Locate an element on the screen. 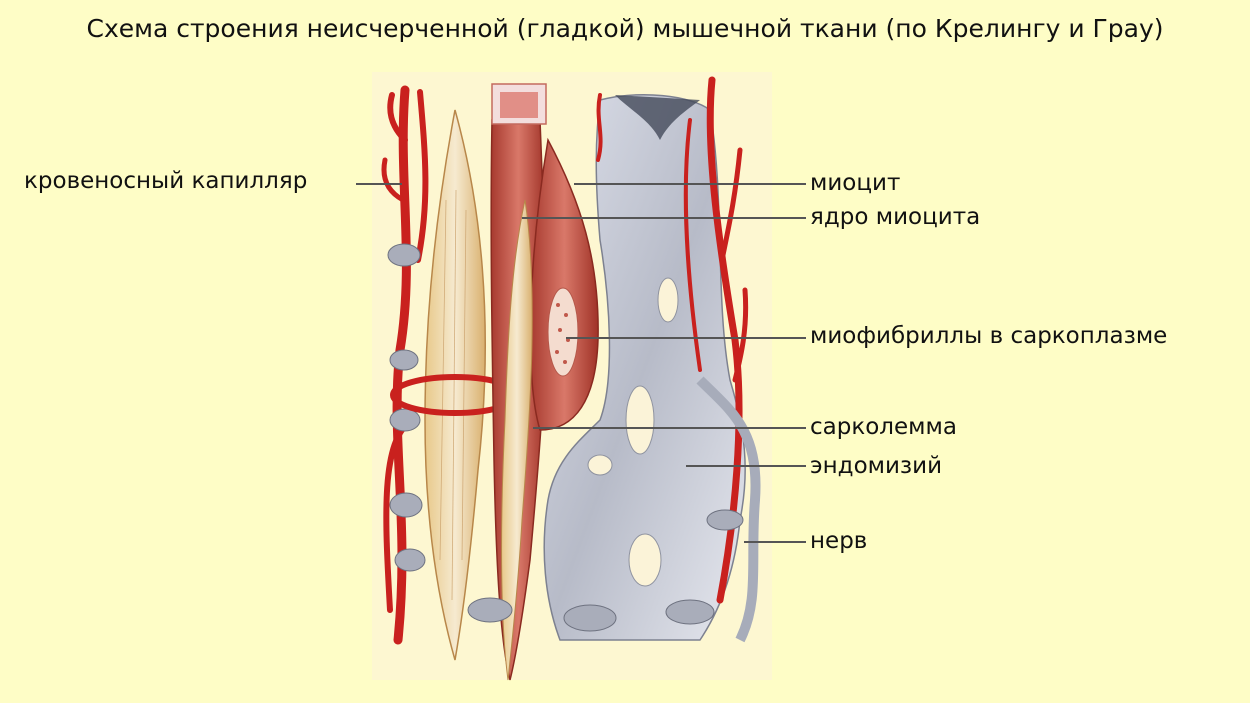 This screenshot has height=703, width=1250. connective-nodes-bottom is located at coordinates (605, 570).